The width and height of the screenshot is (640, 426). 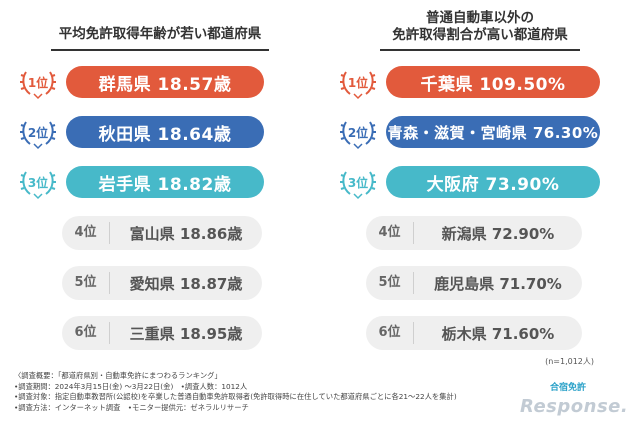 What do you see at coordinates (493, 132) in the screenshot?
I see `right-rank-2-value: 青森・滋賀・宮崎県 76.30%` at bounding box center [493, 132].